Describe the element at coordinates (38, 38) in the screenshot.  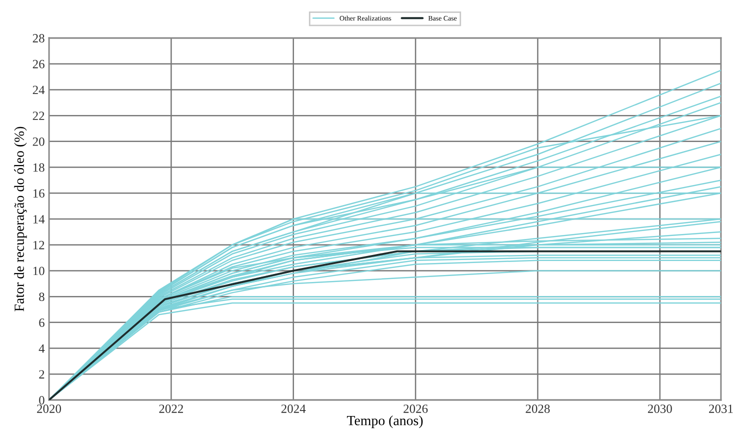
I see `y-tick-label: 28` at that location.